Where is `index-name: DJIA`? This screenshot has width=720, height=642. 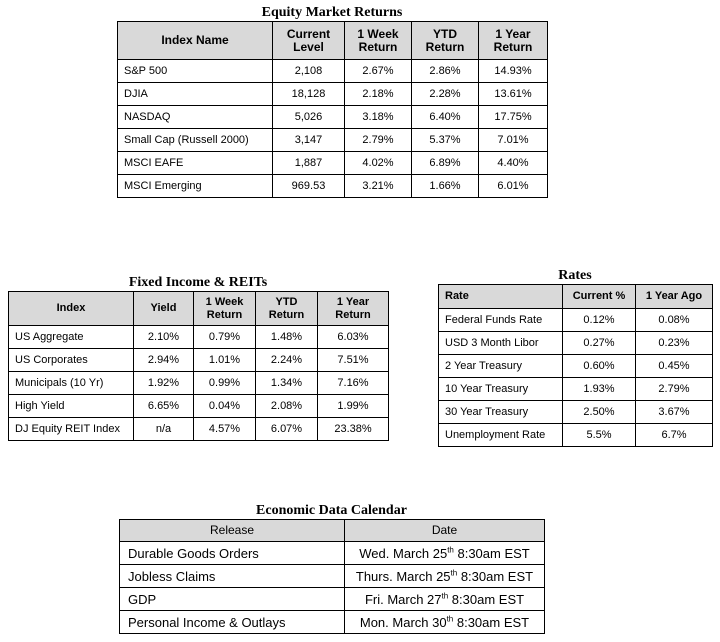
index-name: DJIA is located at coordinates (195, 94).